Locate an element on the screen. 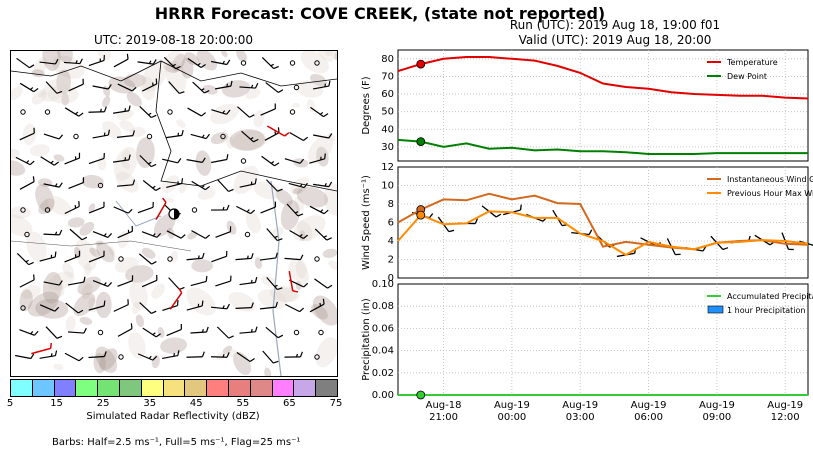  river is located at coordinates (276, 278).